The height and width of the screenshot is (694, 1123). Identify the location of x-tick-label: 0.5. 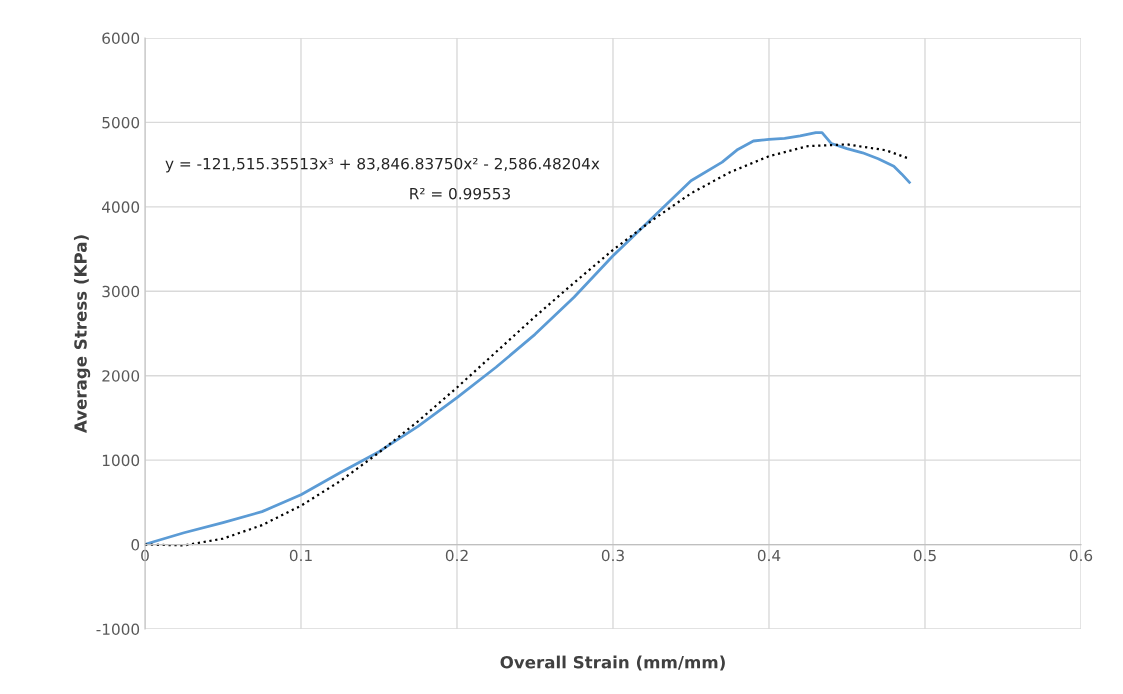
(924, 555).